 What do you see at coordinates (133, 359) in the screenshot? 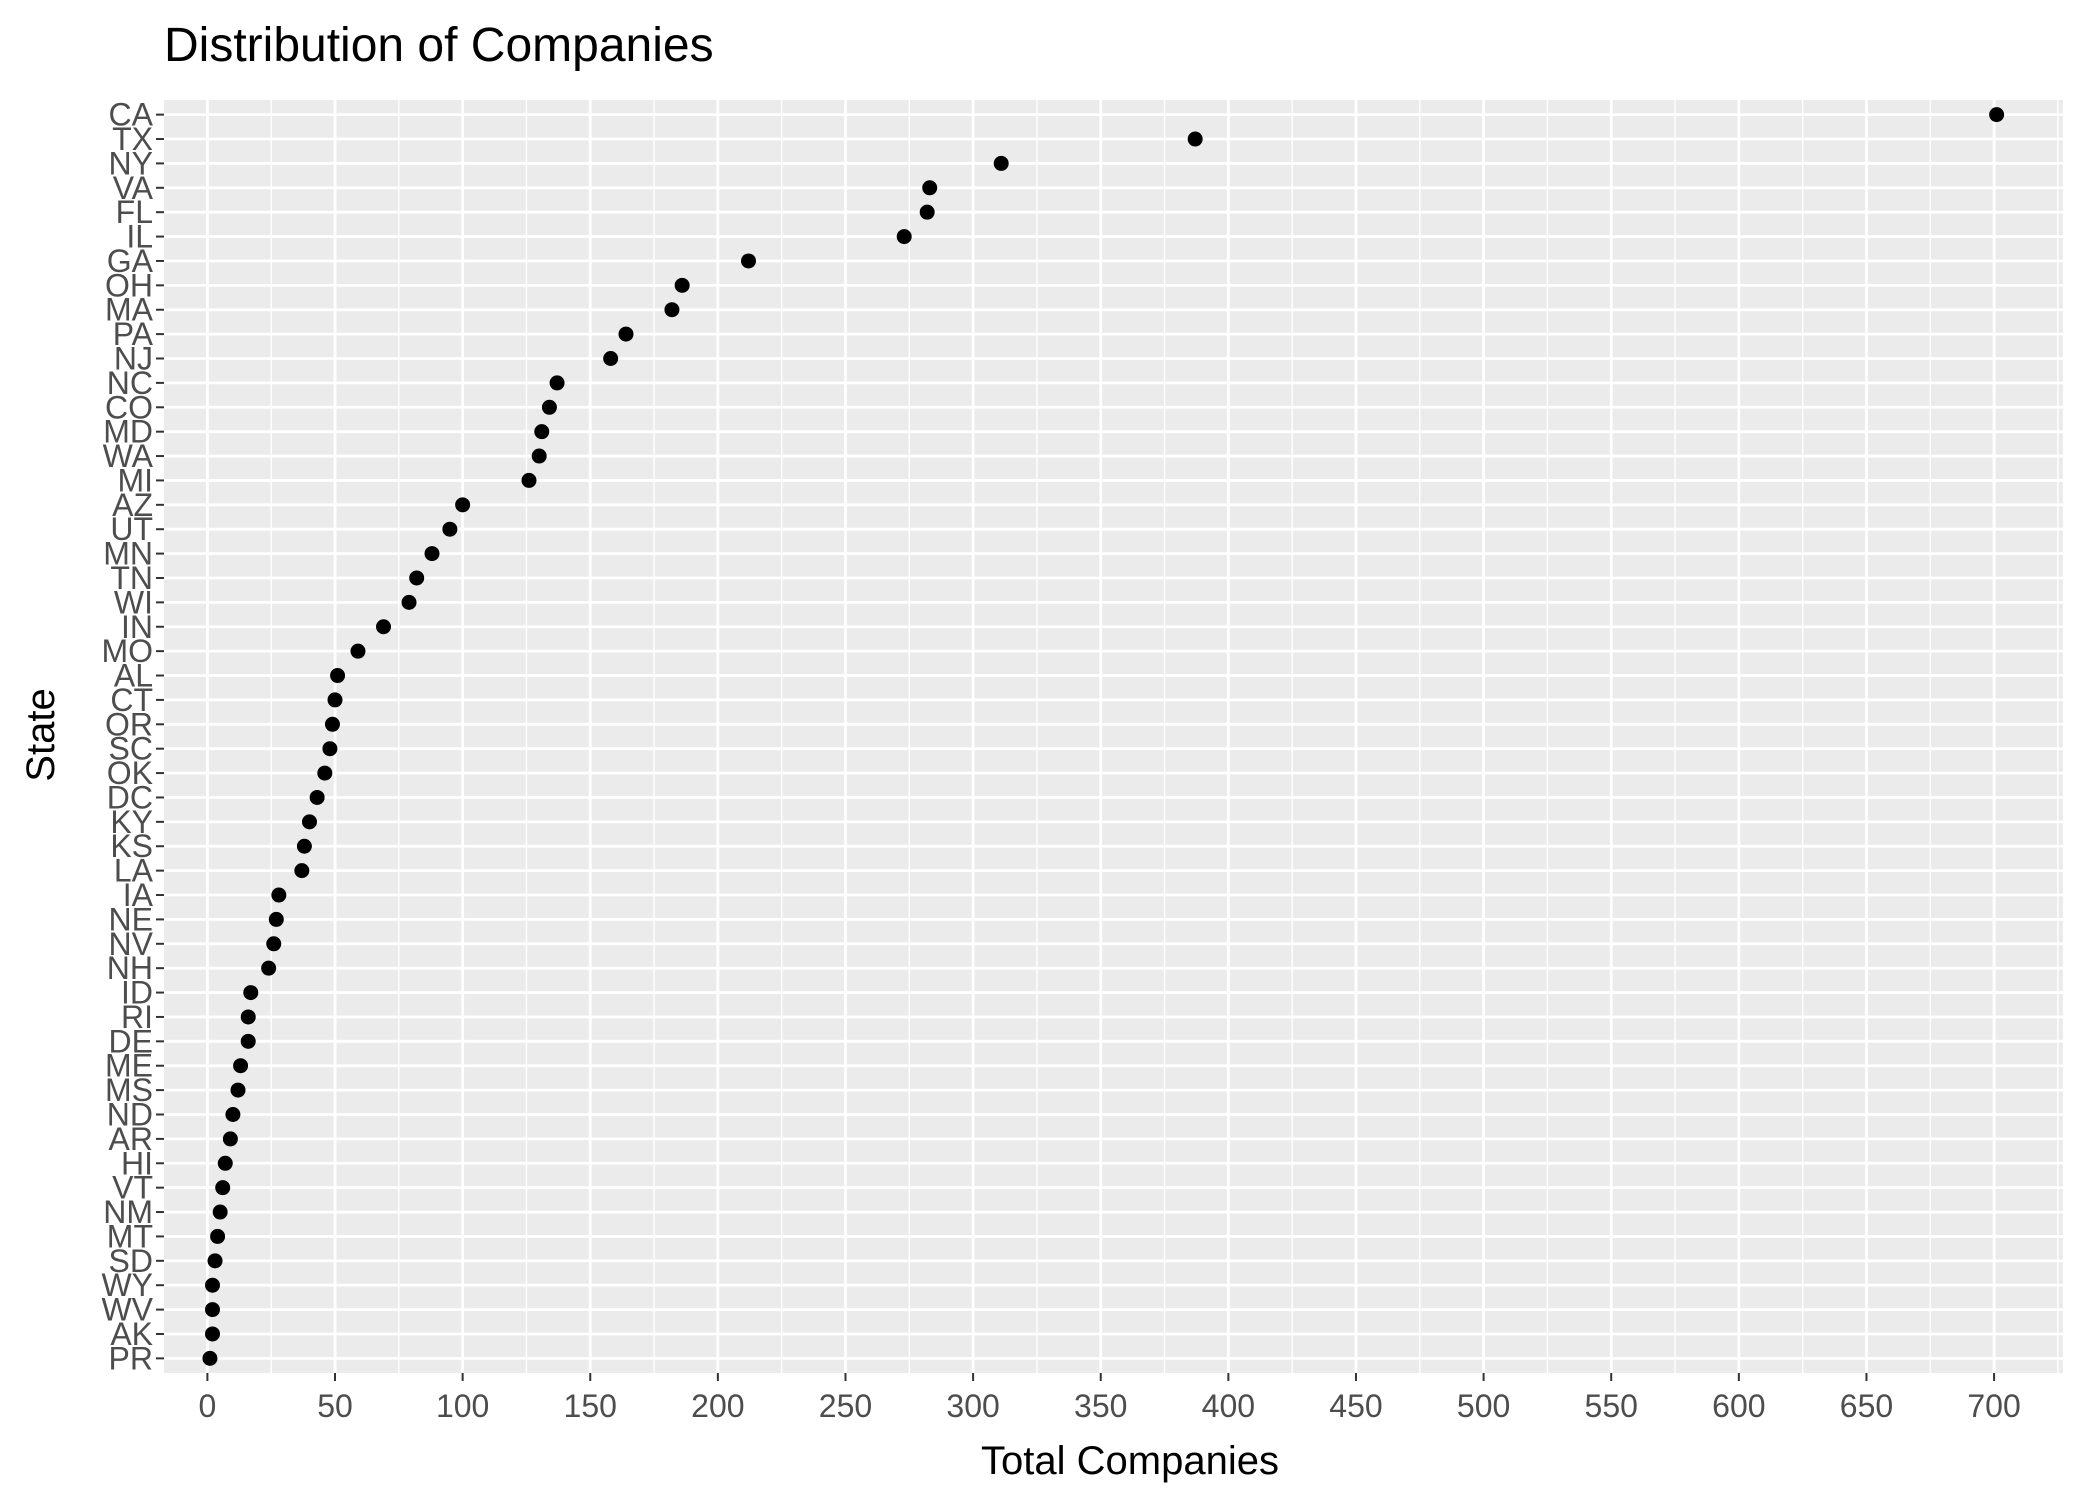
I see `y-tick-label: NJ` at bounding box center [133, 359].